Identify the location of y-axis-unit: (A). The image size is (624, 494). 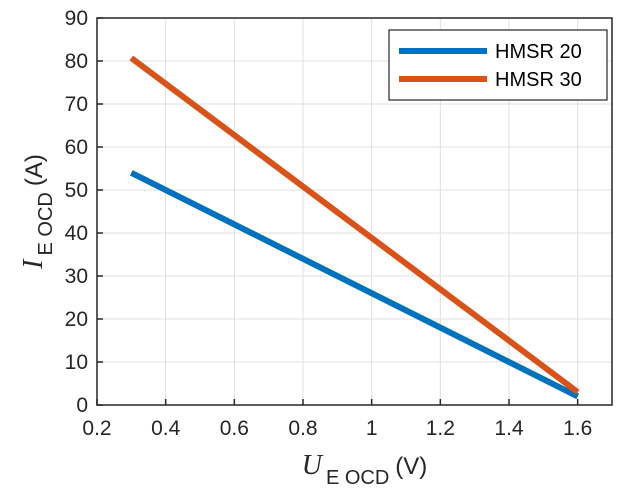
(34, 170).